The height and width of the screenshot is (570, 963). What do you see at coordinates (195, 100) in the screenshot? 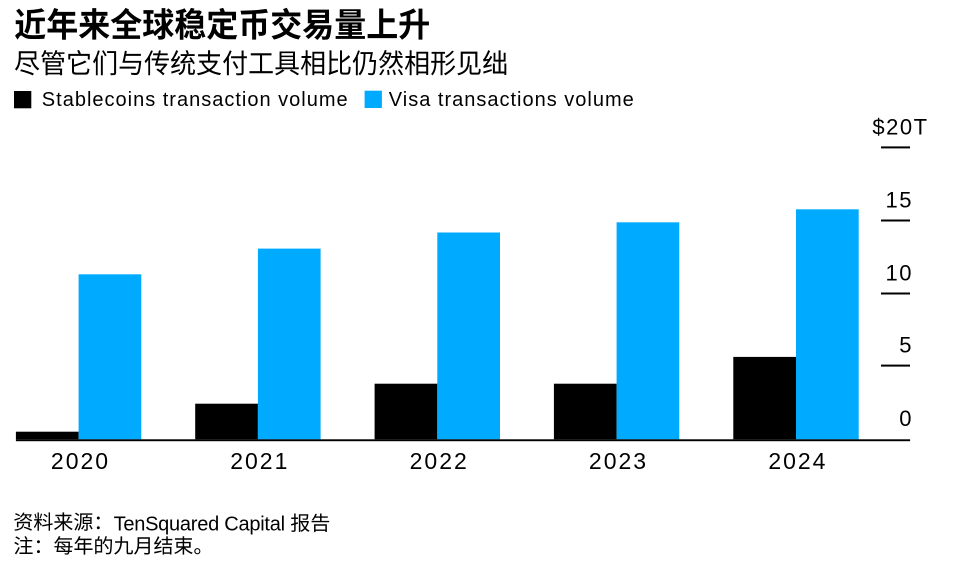
I see `svg-text: Stablecoins transaction volume` at bounding box center [195, 100].